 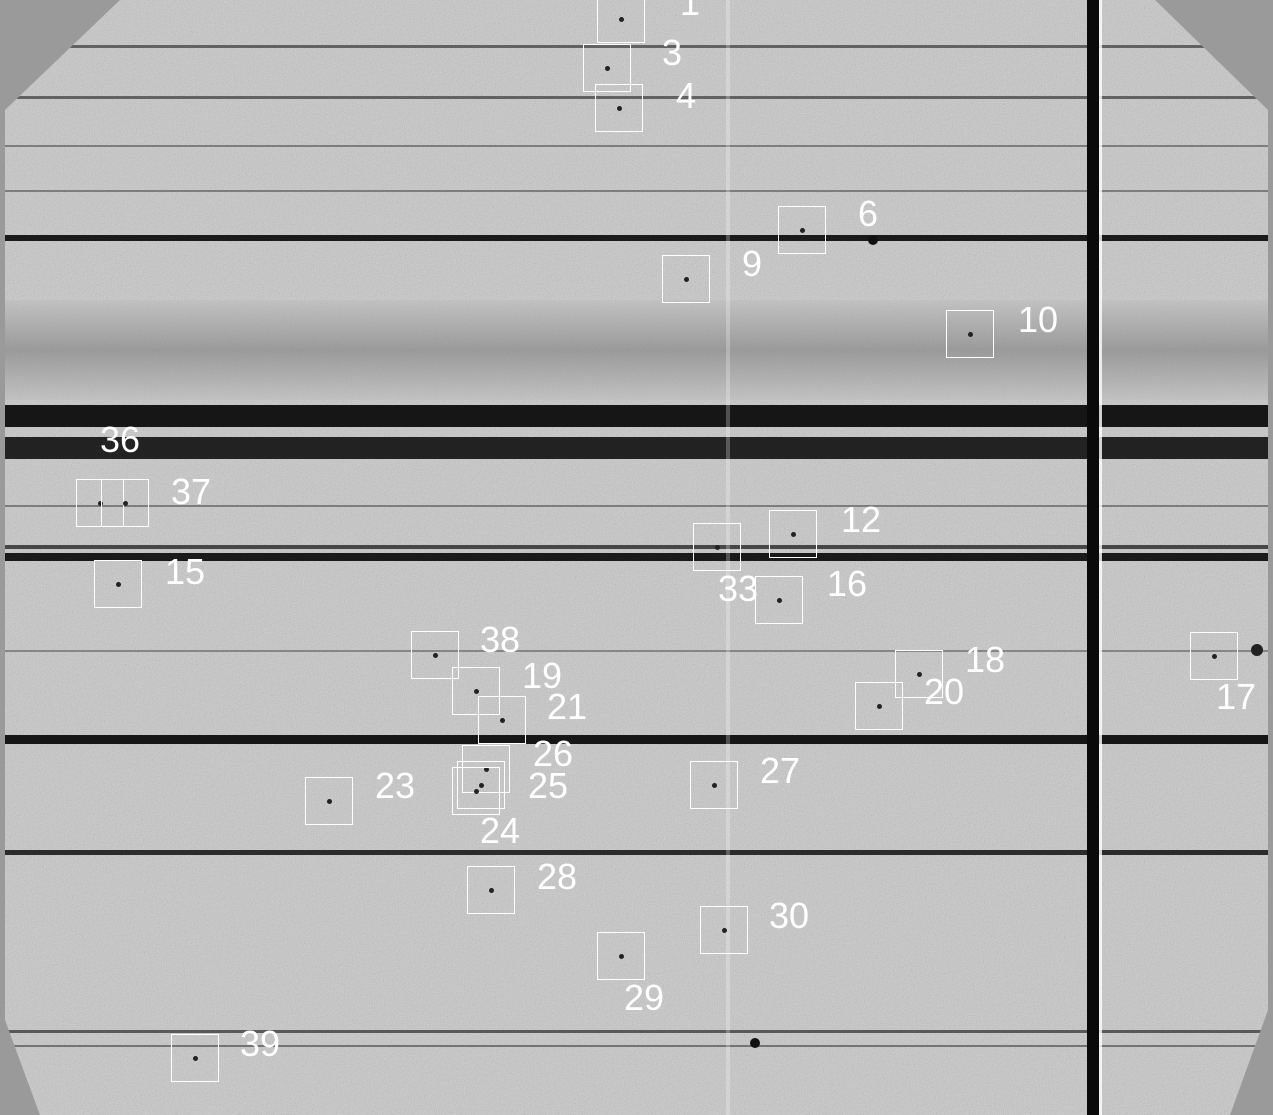 I want to click on source-label-20: 20, so click(x=944, y=691).